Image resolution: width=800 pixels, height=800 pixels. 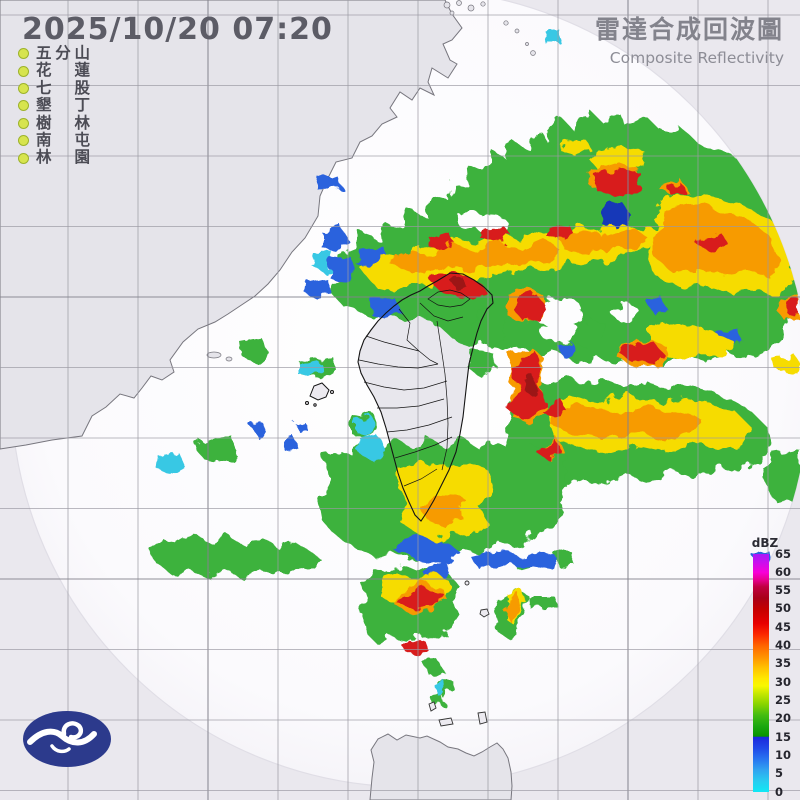 I want to click on legend-tick-label: 40, so click(x=783, y=645).